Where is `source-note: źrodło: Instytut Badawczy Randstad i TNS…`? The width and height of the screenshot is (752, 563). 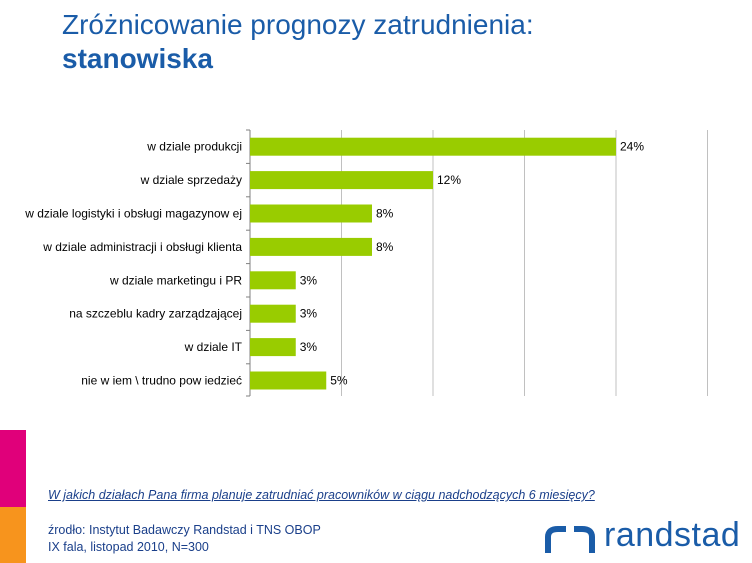
source-note: źrodło: Instytut Badawczy Randstad i TNS… is located at coordinates (184, 539).